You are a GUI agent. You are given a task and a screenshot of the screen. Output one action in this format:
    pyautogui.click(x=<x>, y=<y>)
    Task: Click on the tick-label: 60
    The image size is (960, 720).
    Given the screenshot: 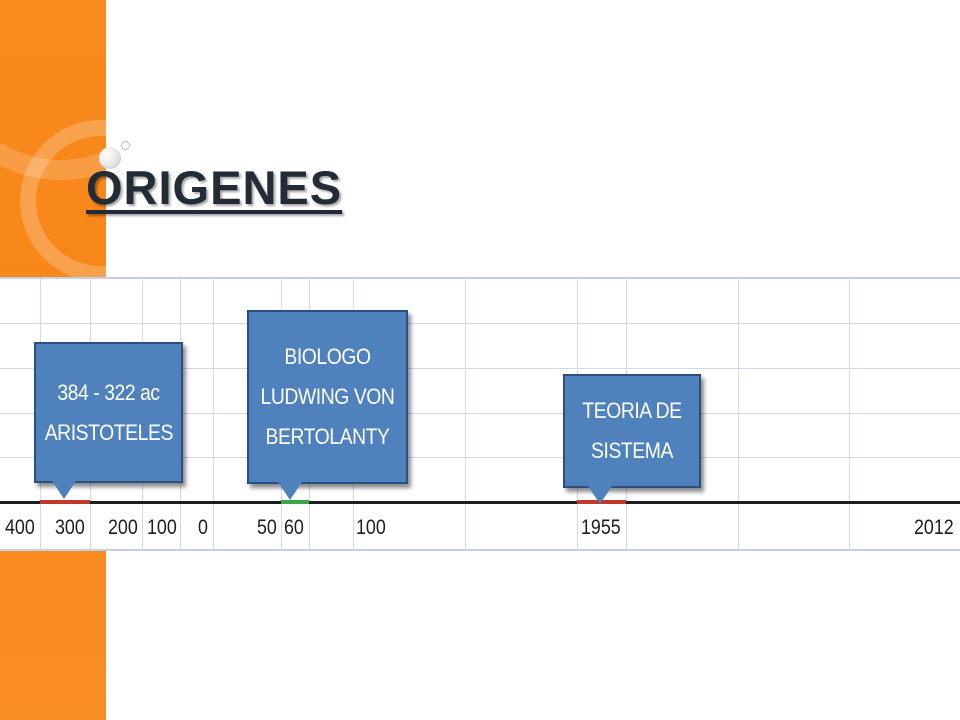 What is the action you would take?
    pyautogui.click(x=294, y=527)
    